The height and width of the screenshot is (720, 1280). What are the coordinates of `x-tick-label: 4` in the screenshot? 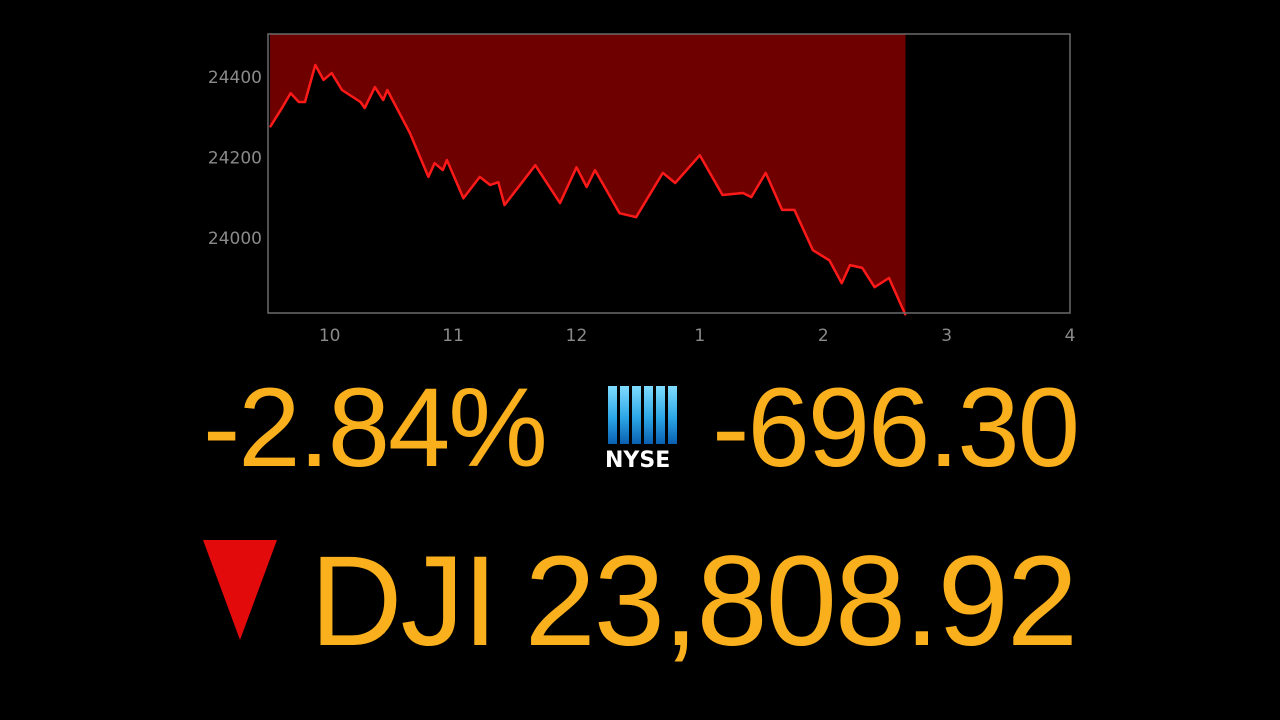 It's located at (1070, 336).